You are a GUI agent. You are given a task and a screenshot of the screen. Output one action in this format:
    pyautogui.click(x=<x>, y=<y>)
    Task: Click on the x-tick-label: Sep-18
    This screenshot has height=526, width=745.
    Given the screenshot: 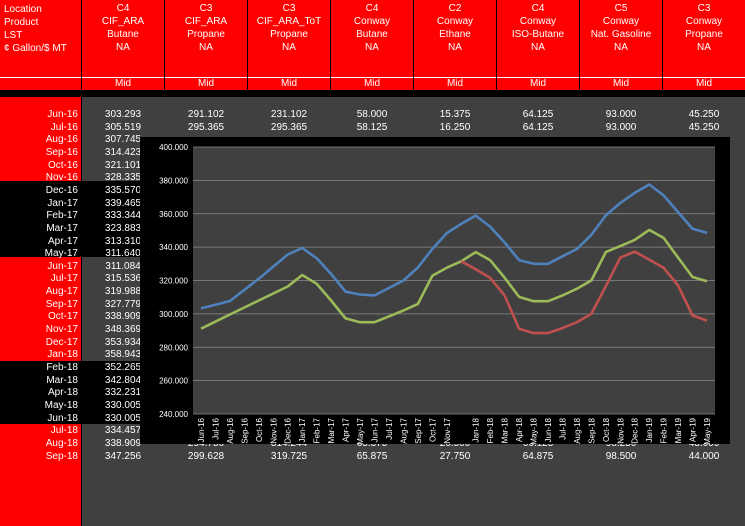 What is the action you would take?
    pyautogui.click(x=591, y=430)
    